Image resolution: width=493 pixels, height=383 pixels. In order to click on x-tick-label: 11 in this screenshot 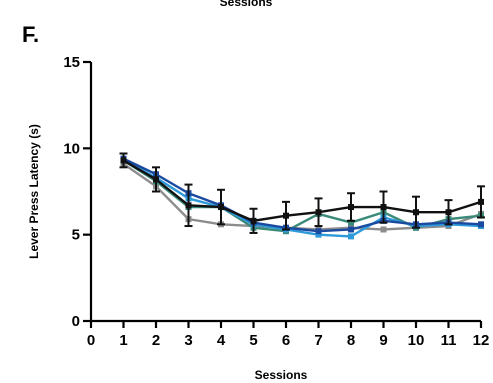, I will do `click(449, 340)`.